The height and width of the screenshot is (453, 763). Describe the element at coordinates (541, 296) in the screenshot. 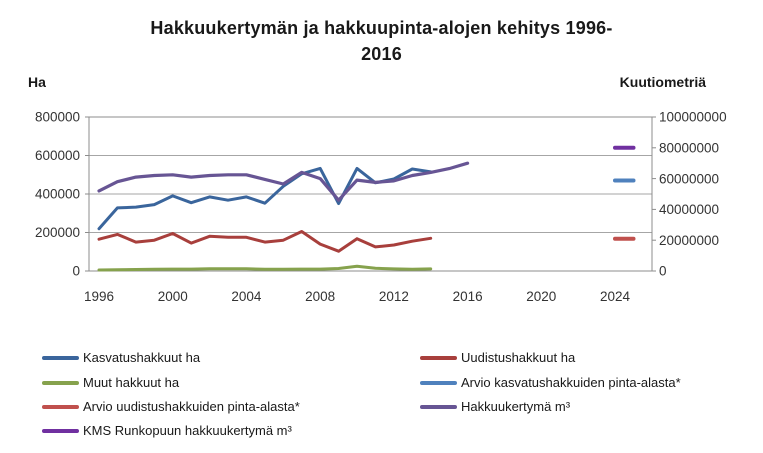

I see `x-axis-tick-label: 2020` at that location.